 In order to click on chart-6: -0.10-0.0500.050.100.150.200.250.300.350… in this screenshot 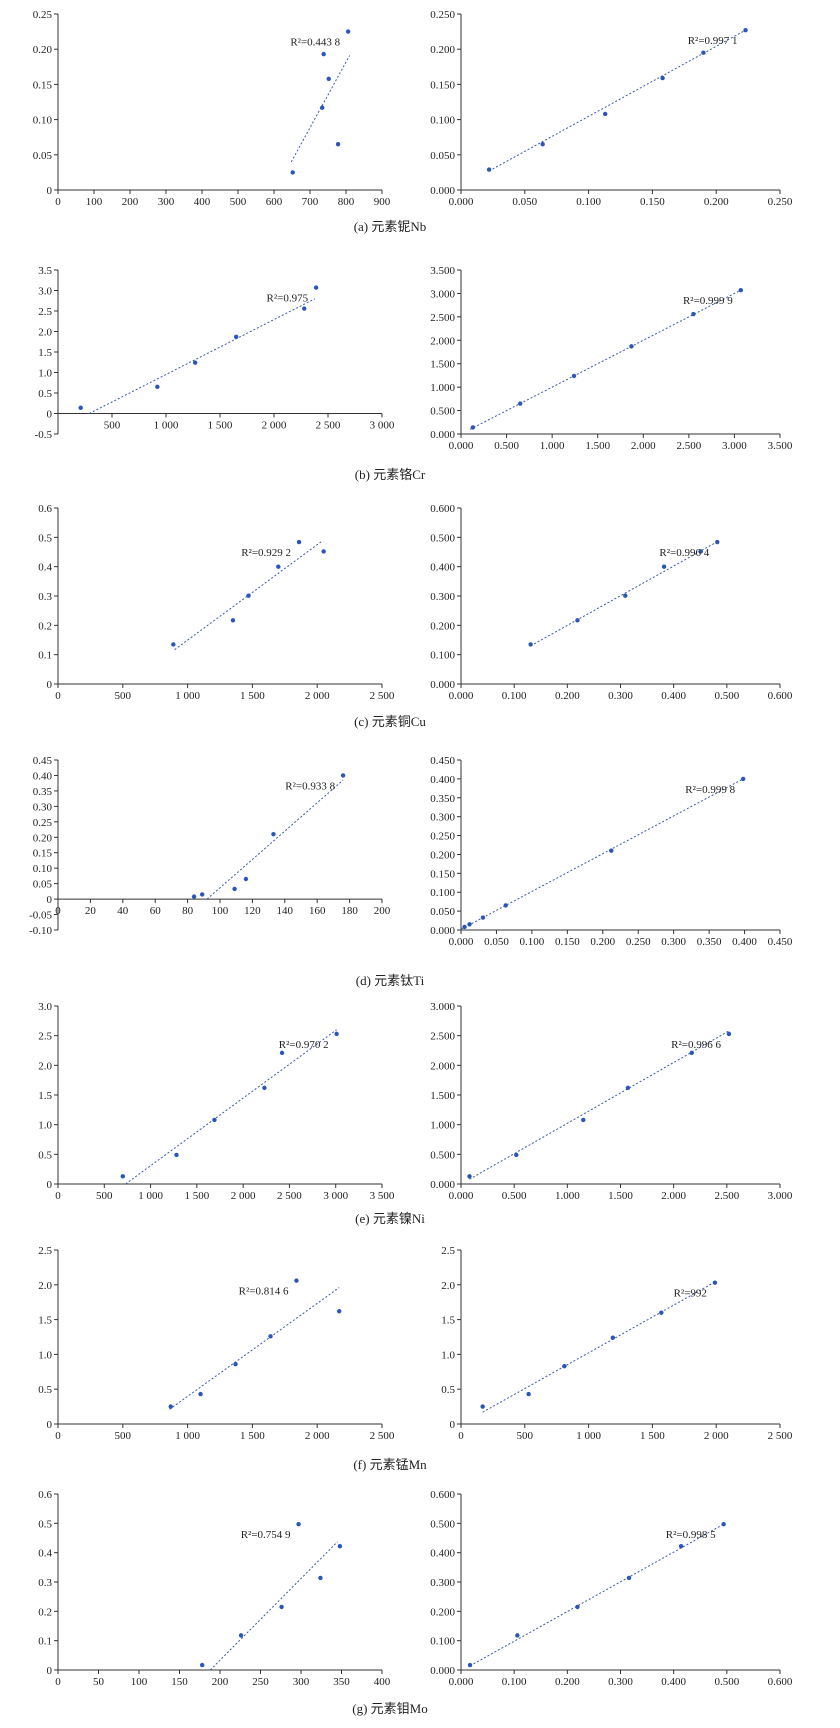, I will do `click(210, 846)`.